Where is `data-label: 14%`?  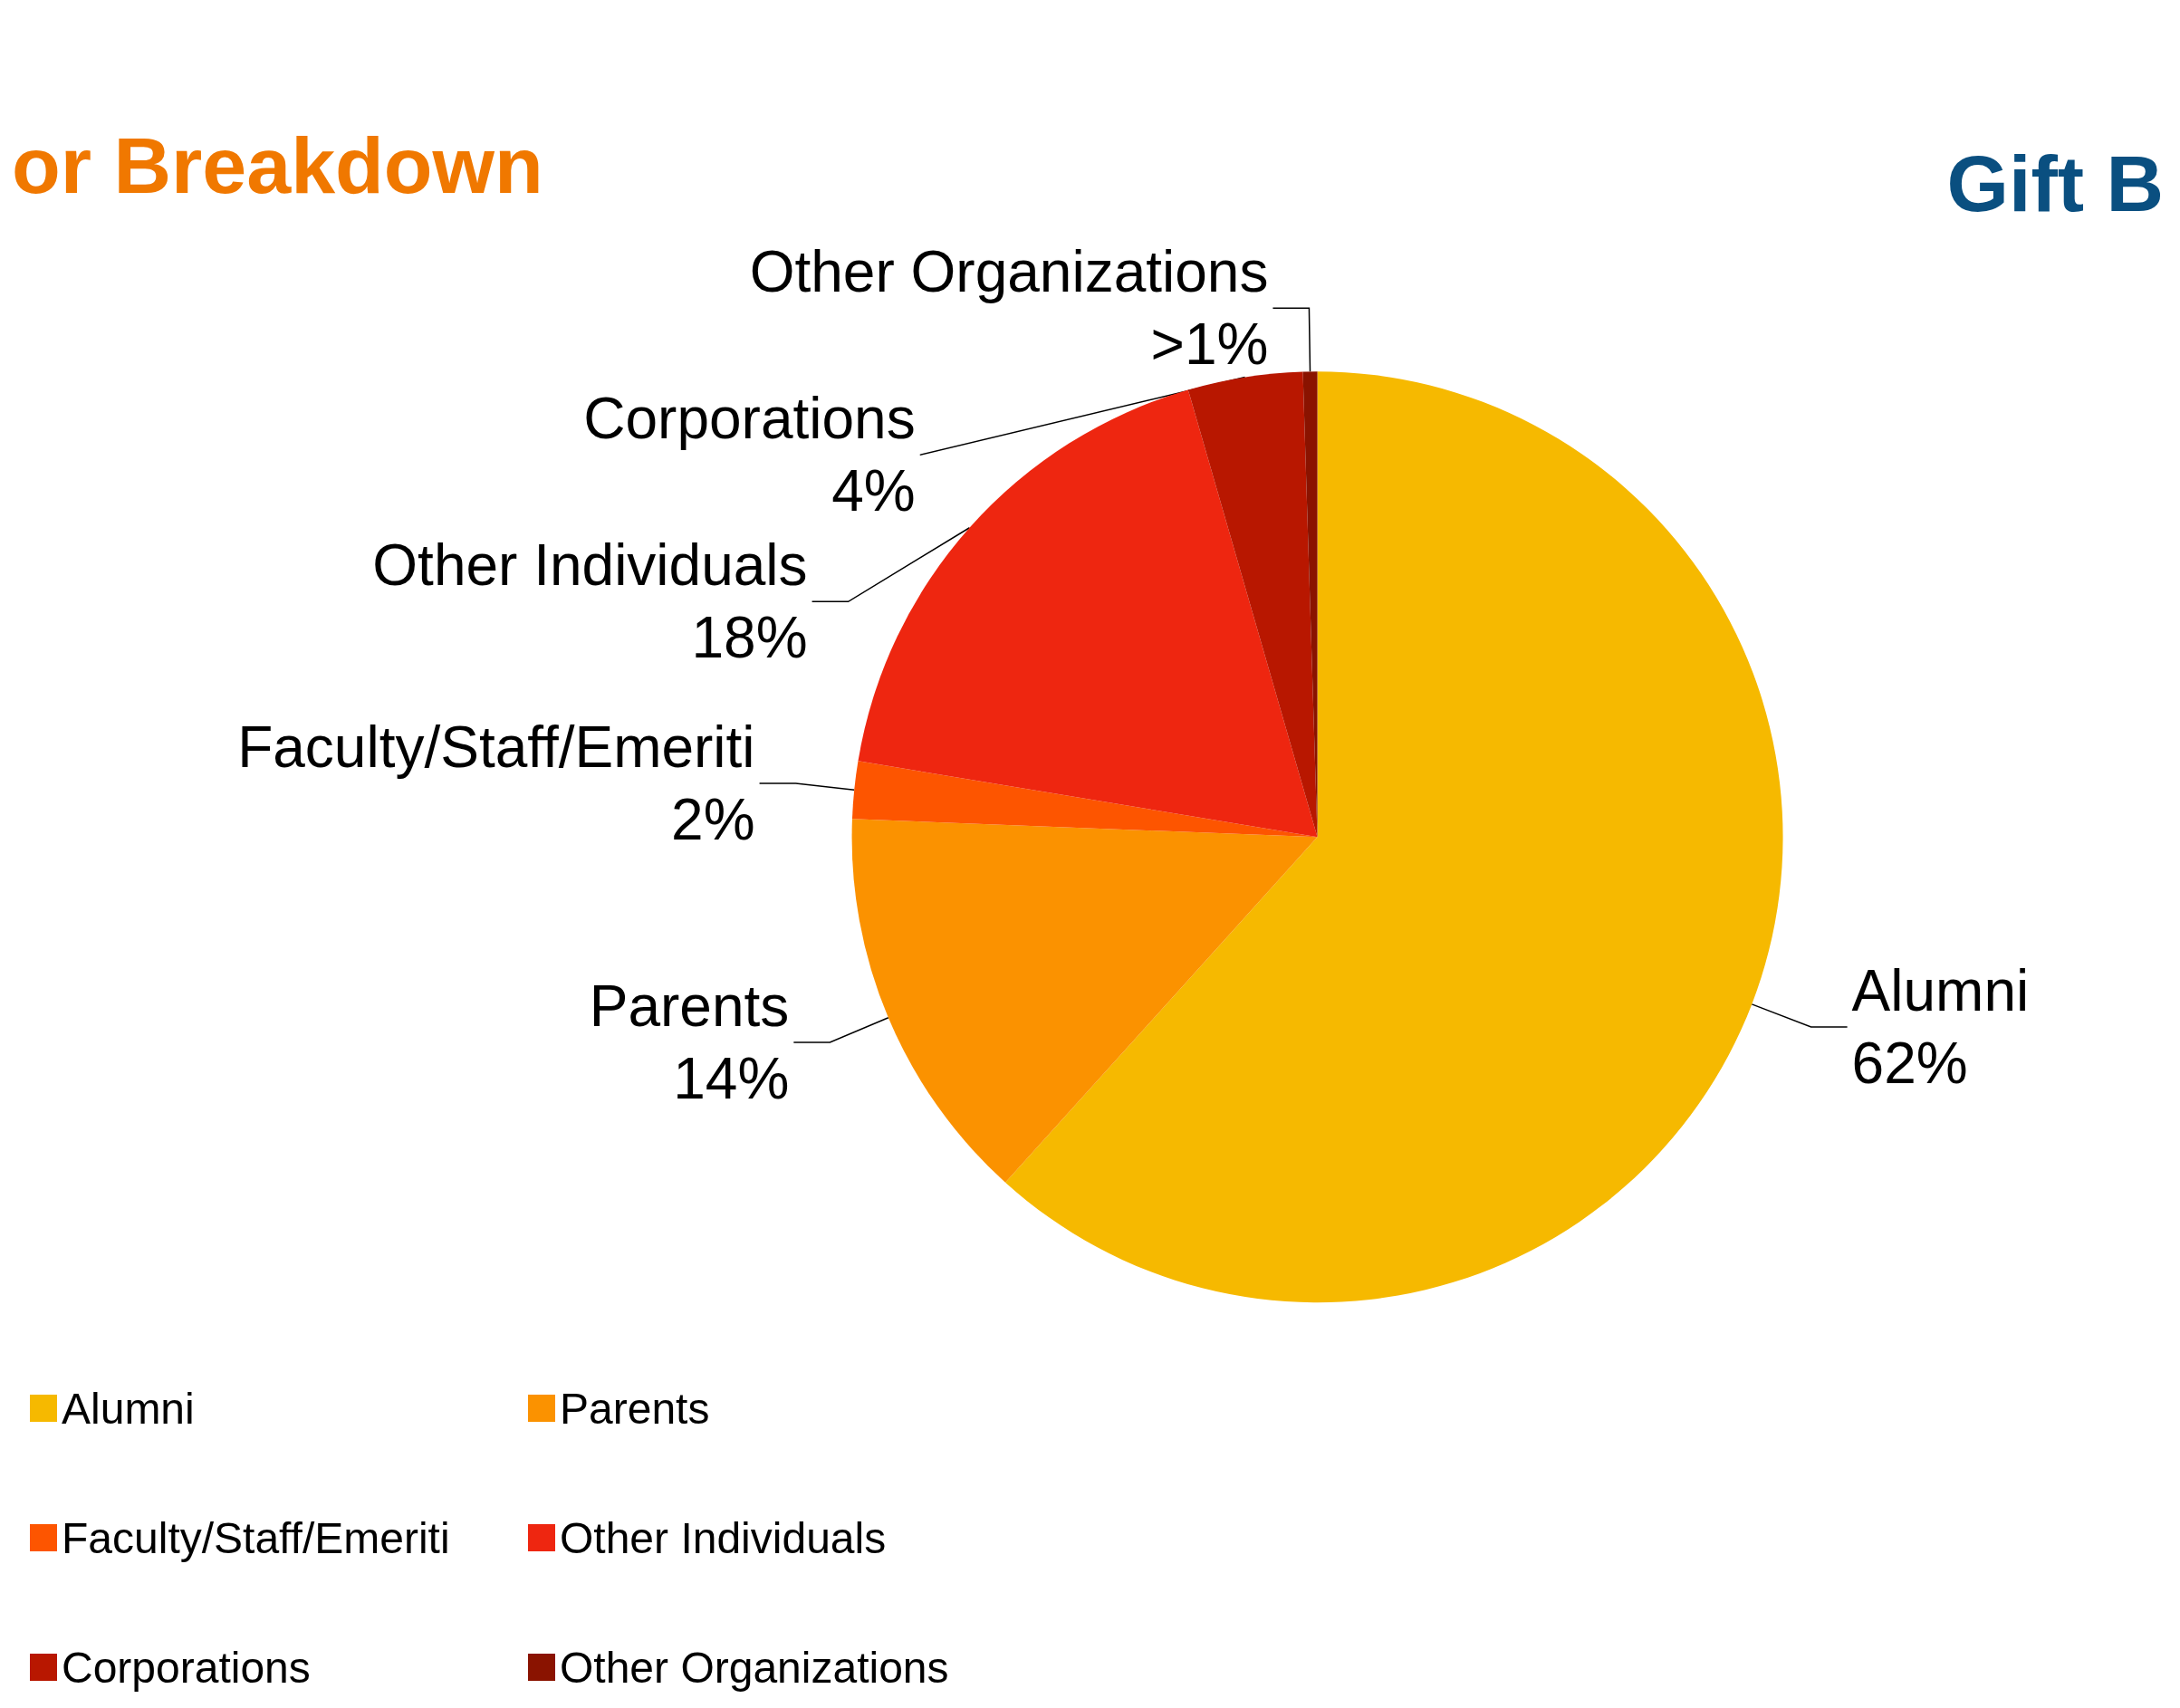
data-label: 14% is located at coordinates (731, 1078).